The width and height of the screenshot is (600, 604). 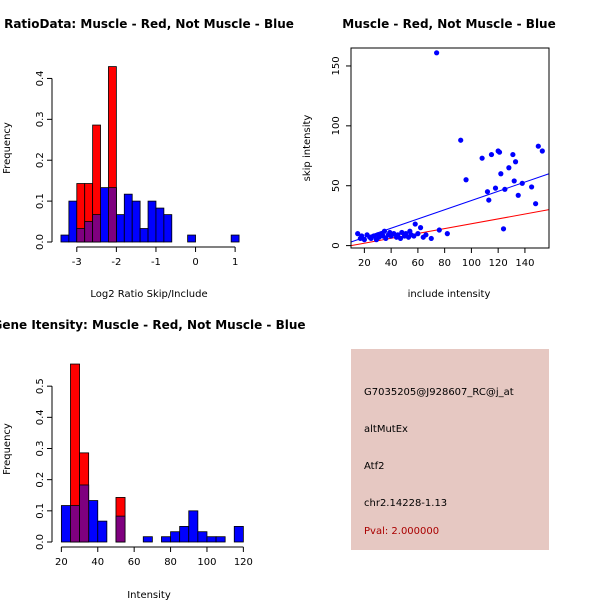 What do you see at coordinates (307, 148) in the screenshot?
I see `scatter-plot-ylabel: skip intensity` at bounding box center [307, 148].